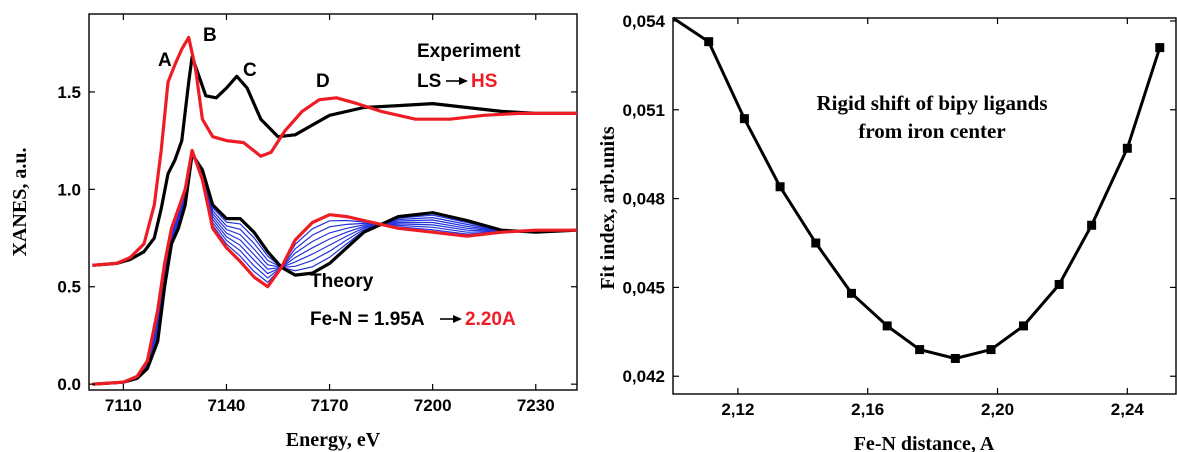 The image size is (1177, 452). Describe the element at coordinates (867, 409) in the screenshot. I see `fit-index-x-tick-label: 2,16` at that location.